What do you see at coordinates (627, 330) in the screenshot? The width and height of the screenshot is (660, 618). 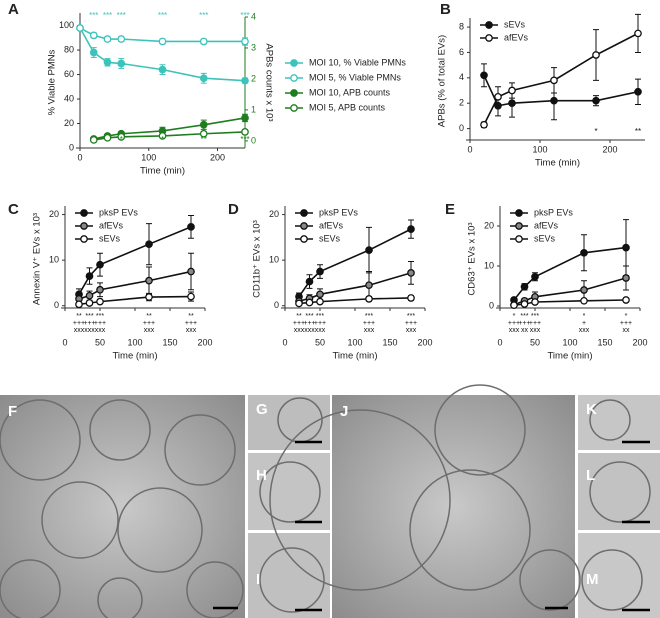 I see `significance: xx` at bounding box center [627, 330].